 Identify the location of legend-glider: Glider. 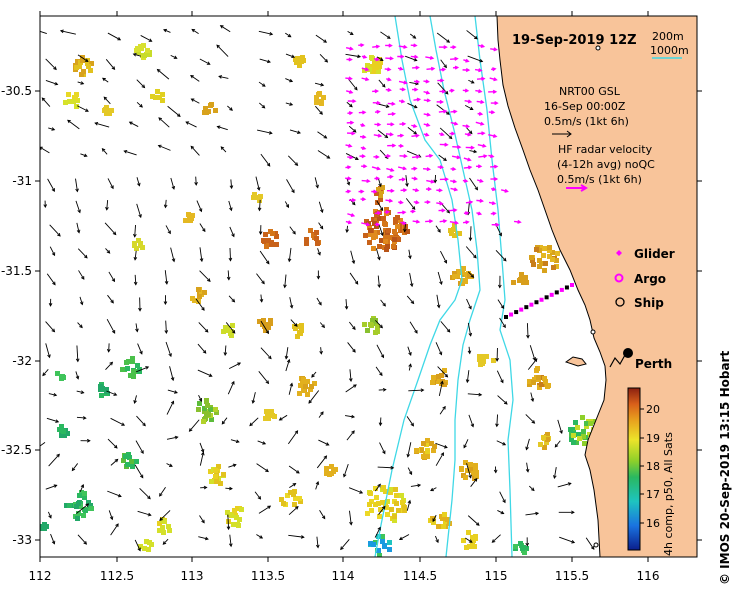
(654, 254).